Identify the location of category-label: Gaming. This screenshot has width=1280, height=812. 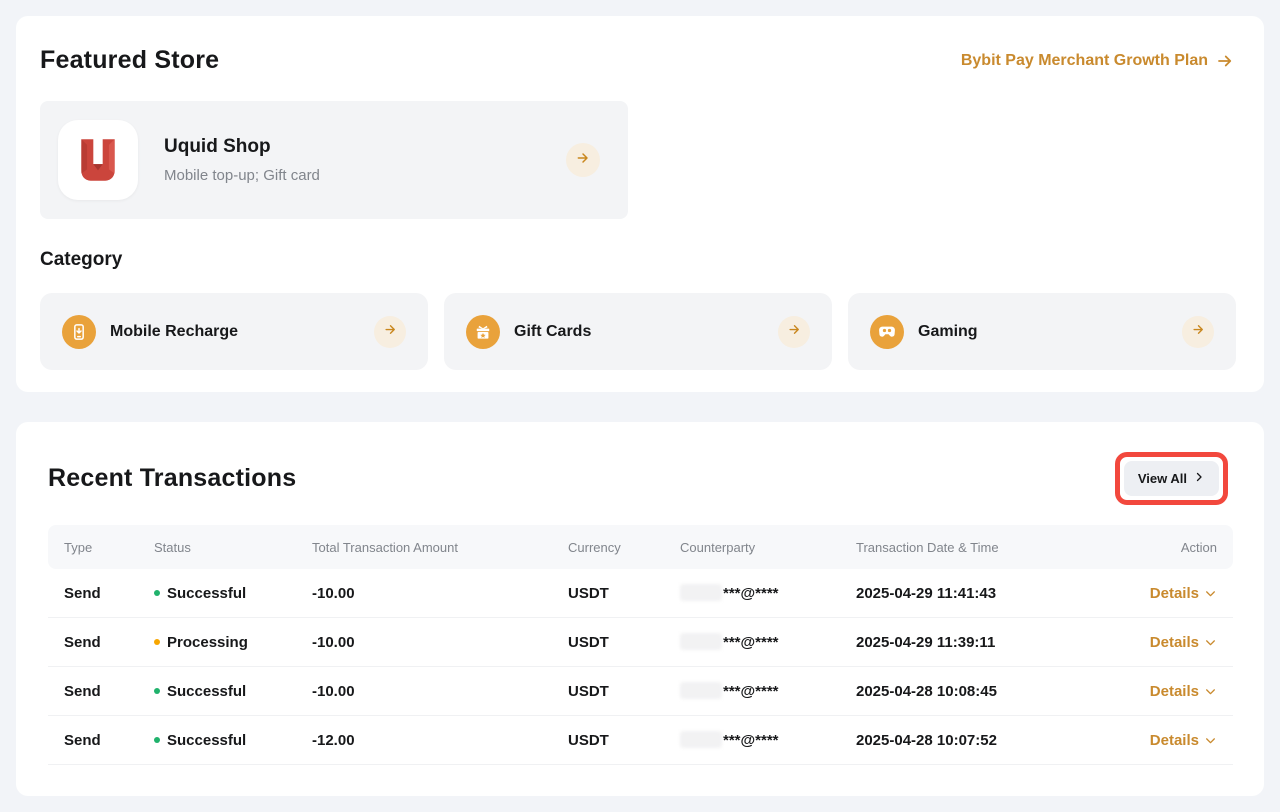
(948, 331).